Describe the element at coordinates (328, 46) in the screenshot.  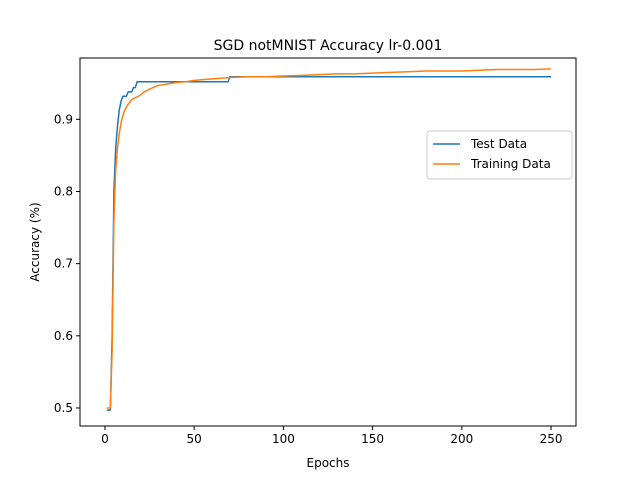
I see `chart-title: SGD notMNIST Accuracy lr-0.001` at that location.